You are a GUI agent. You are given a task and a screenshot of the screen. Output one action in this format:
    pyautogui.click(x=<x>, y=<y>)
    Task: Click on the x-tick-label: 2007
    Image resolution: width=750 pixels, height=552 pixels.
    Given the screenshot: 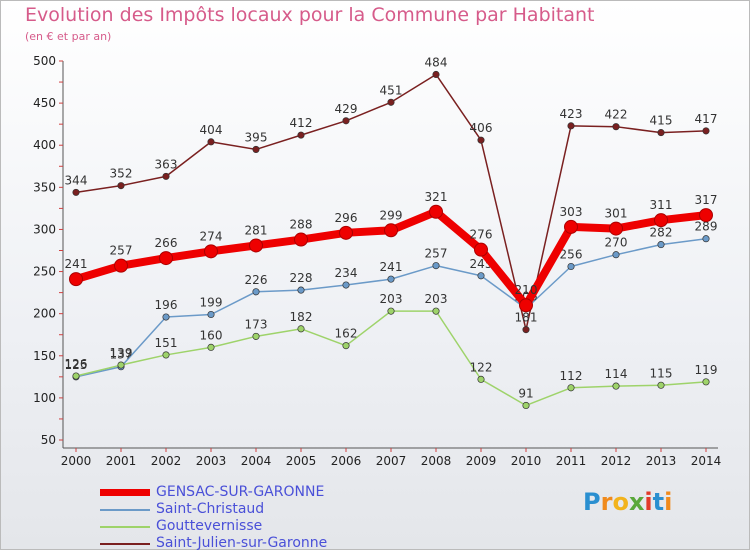 What is the action you would take?
    pyautogui.click(x=391, y=461)
    